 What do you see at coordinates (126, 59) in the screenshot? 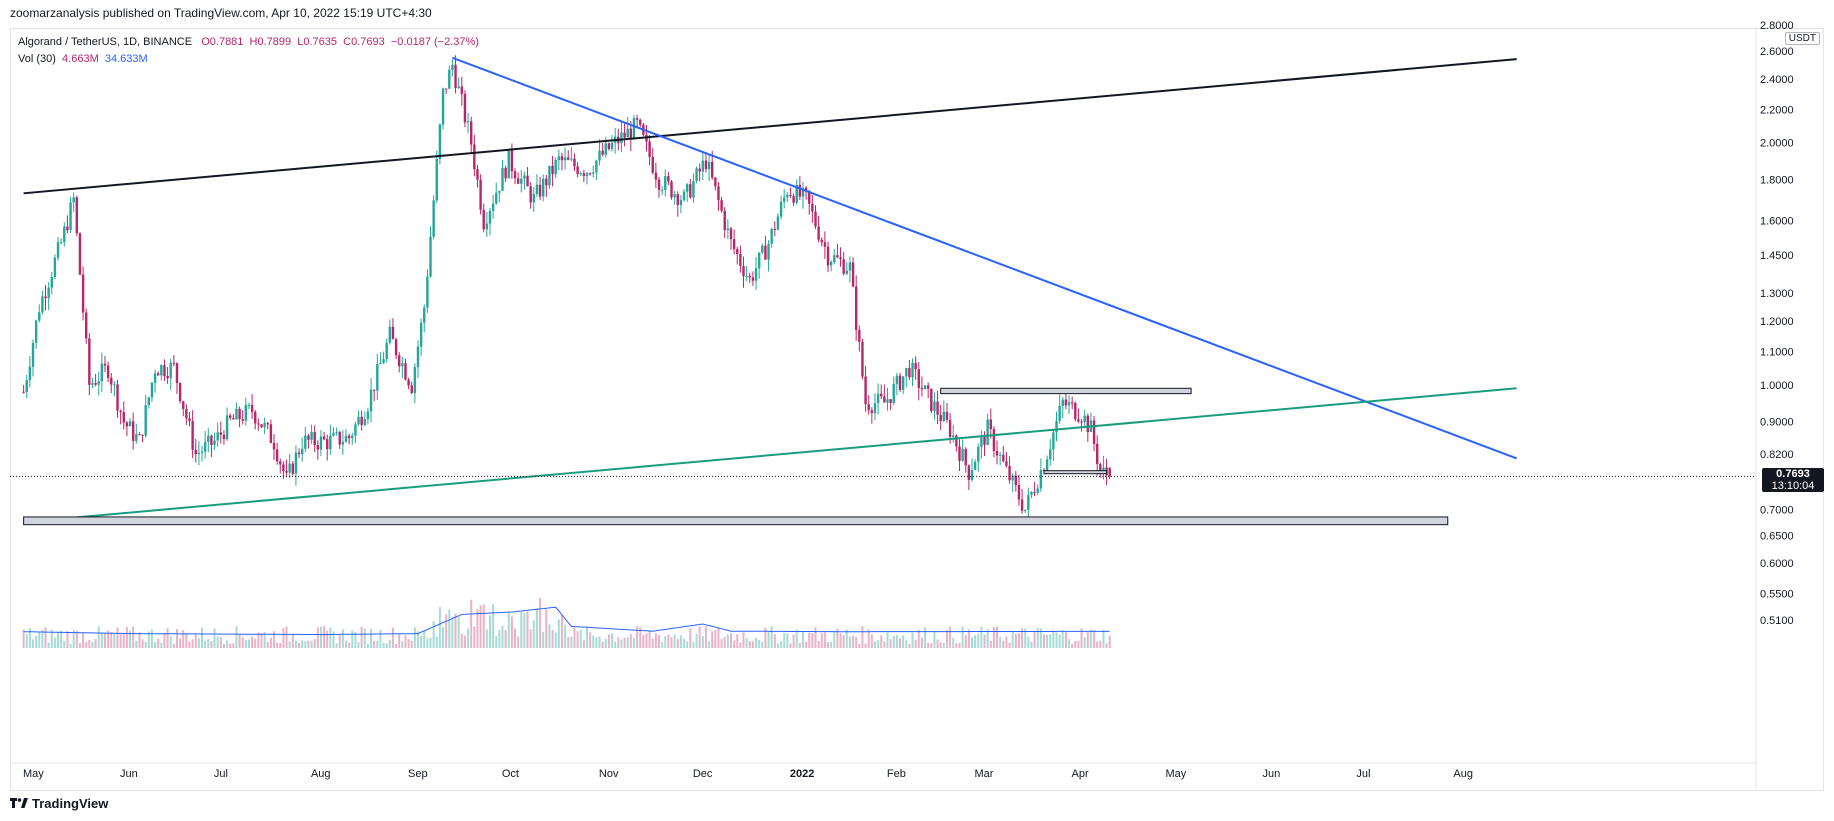
I see `volume-ma-value: 34.633M` at bounding box center [126, 59].